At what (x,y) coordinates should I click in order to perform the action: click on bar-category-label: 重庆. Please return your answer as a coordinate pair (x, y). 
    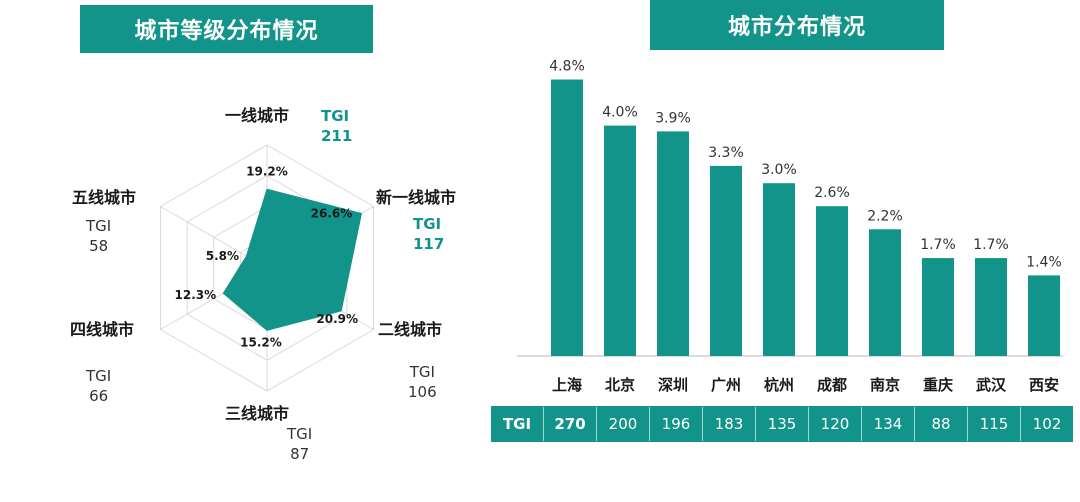
    Looking at the image, I should click on (938, 385).